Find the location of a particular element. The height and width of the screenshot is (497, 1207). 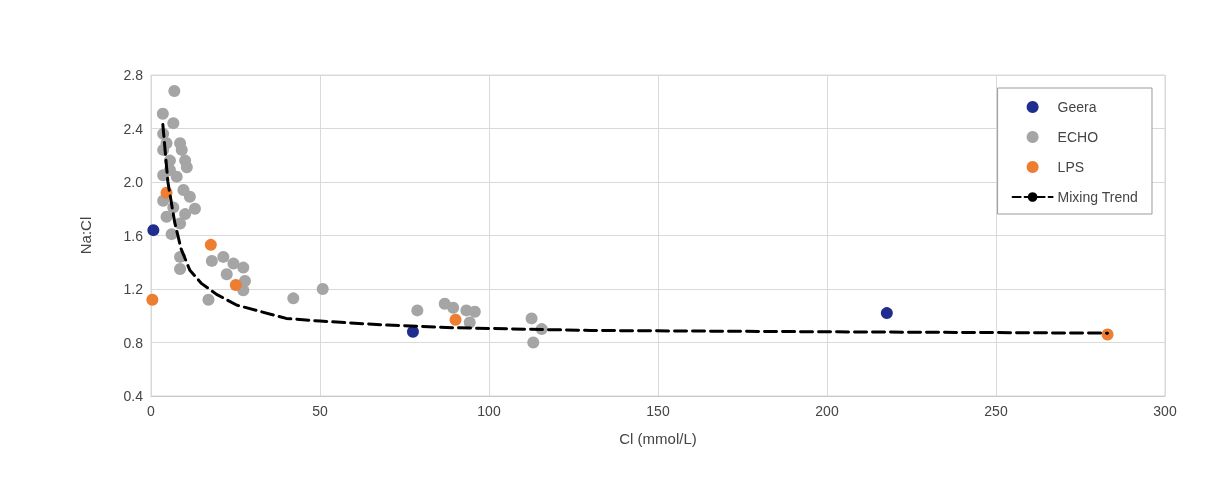

y-tick-label: 1.2 is located at coordinates (133, 289).